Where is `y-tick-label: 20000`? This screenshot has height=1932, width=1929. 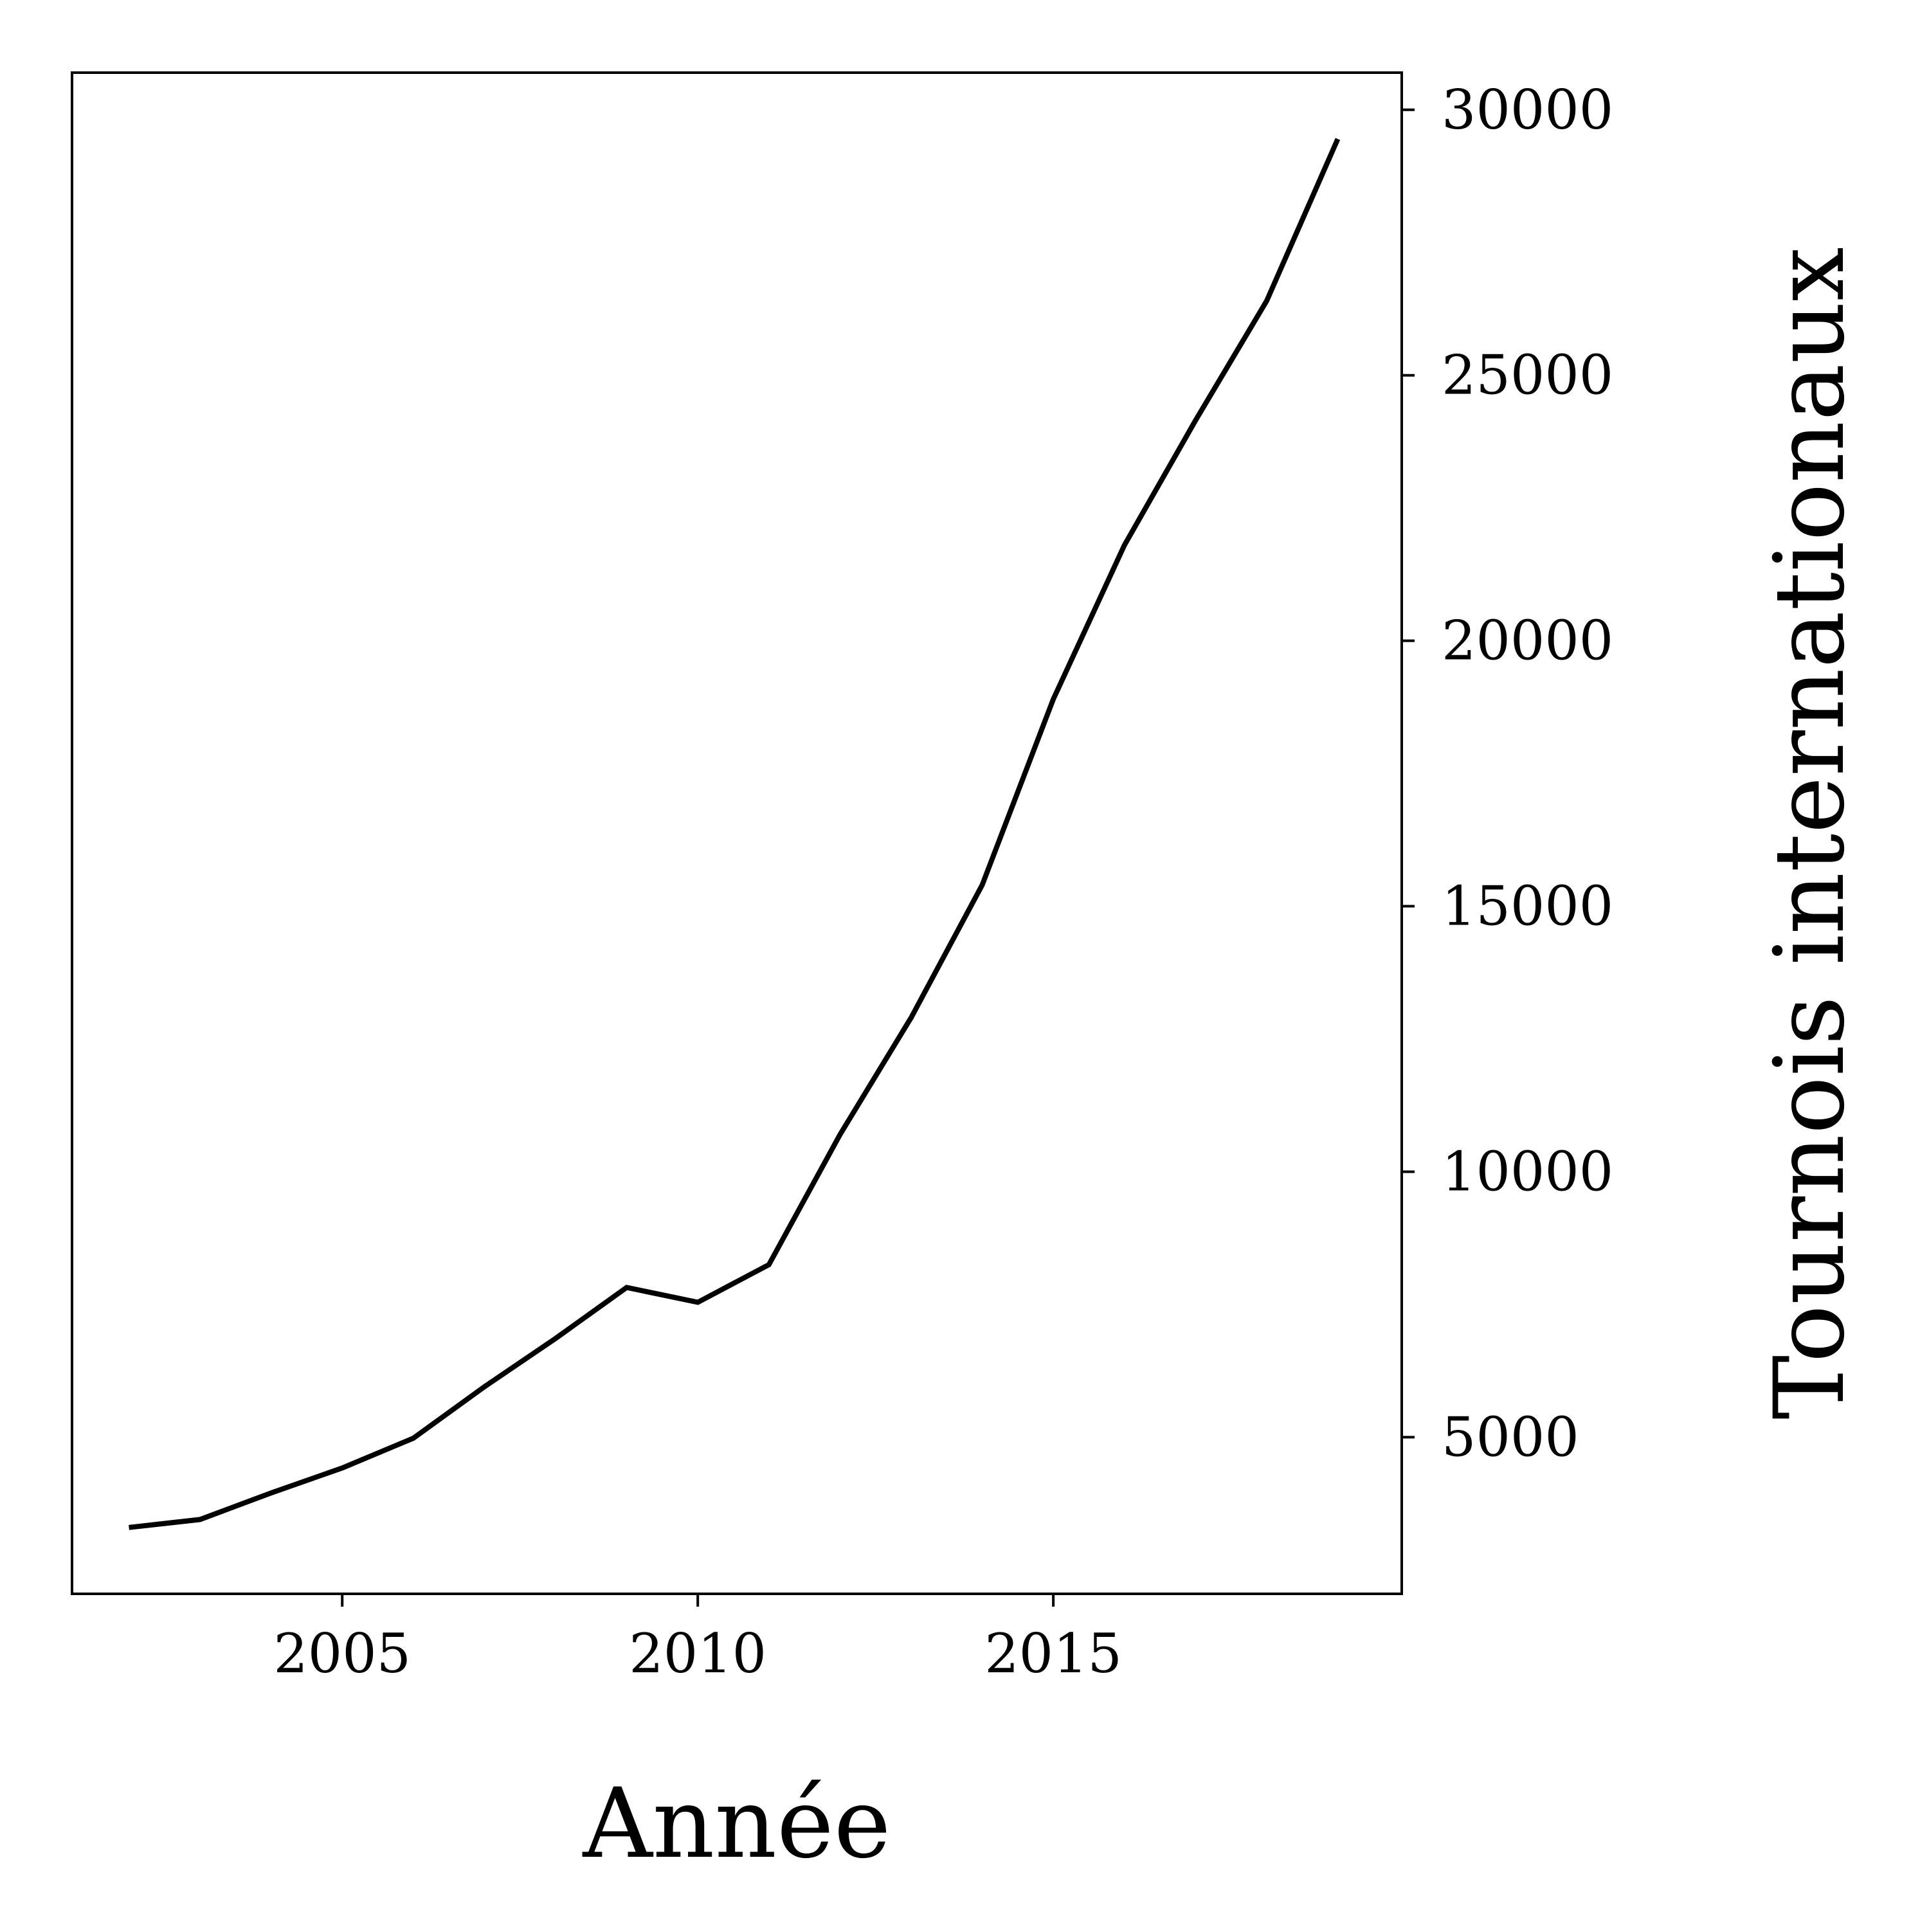
y-tick-label: 20000 is located at coordinates (1527, 641).